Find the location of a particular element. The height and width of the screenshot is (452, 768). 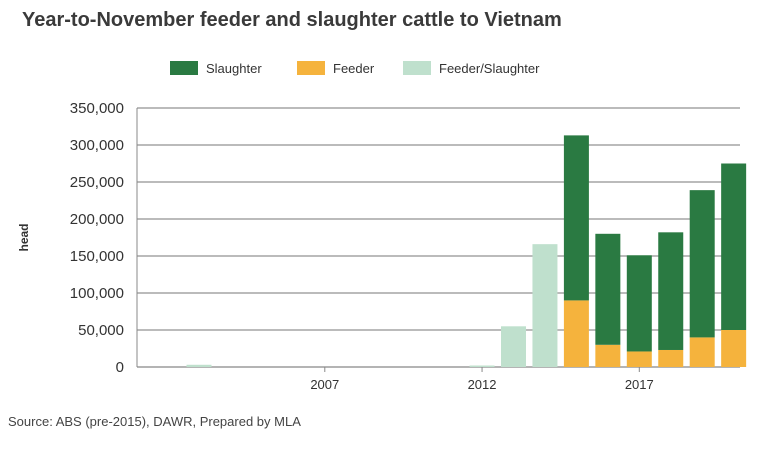

bar-feeder-2018 is located at coordinates (671, 358).